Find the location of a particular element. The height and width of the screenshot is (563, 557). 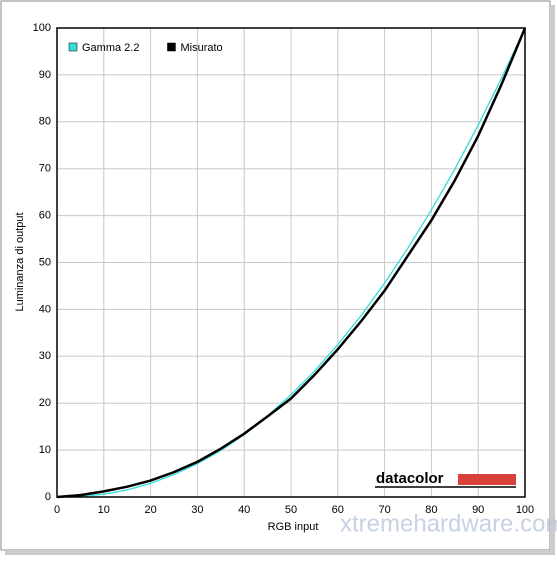

y-tick-label: 40 is located at coordinates (45, 309).